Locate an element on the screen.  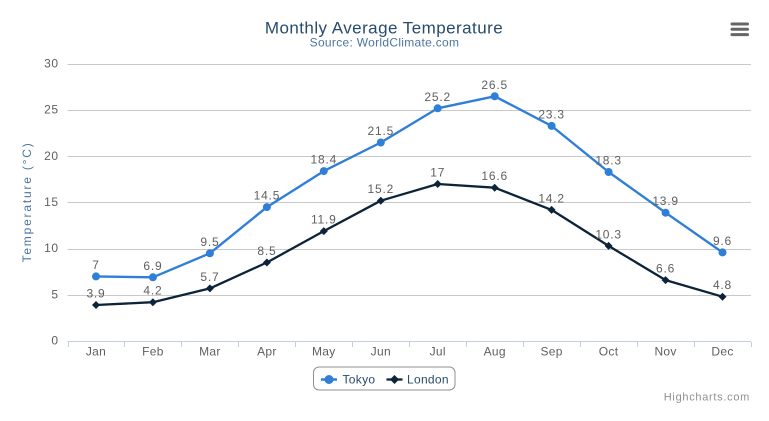
svg-text: 15 is located at coordinates (51, 202).